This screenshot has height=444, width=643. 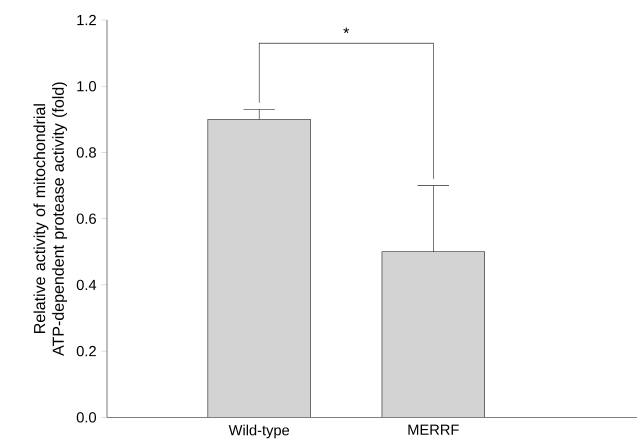 What do you see at coordinates (86, 285) in the screenshot?
I see `y-tick-label: 0.4` at bounding box center [86, 285].